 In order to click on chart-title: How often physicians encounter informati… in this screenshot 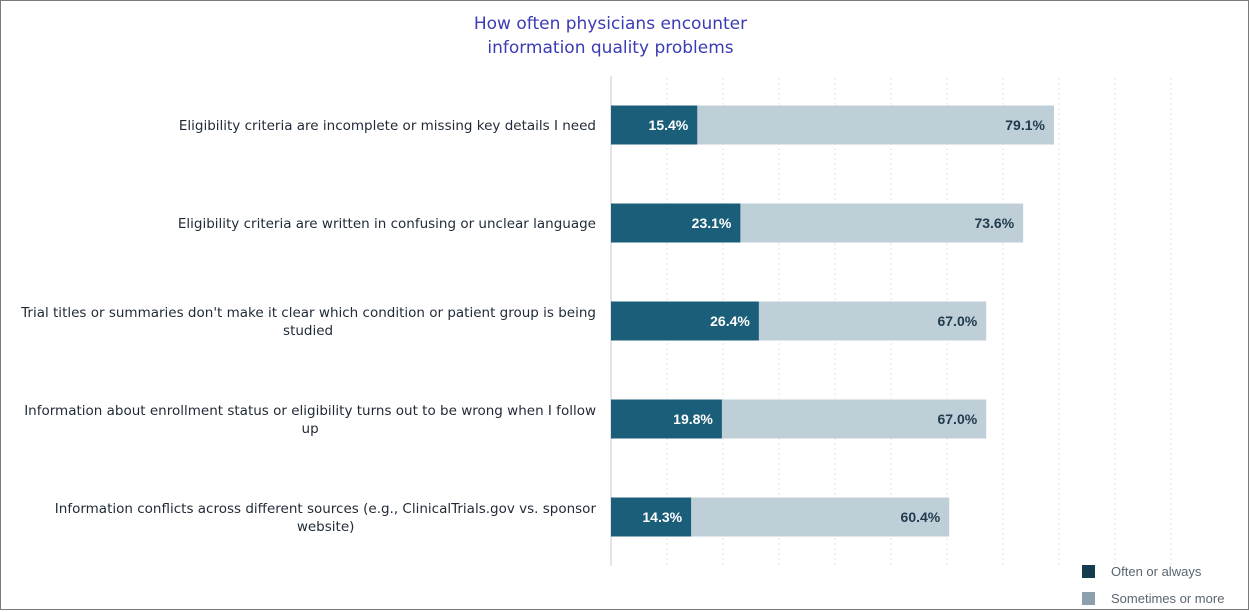, I will do `click(610, 36)`.